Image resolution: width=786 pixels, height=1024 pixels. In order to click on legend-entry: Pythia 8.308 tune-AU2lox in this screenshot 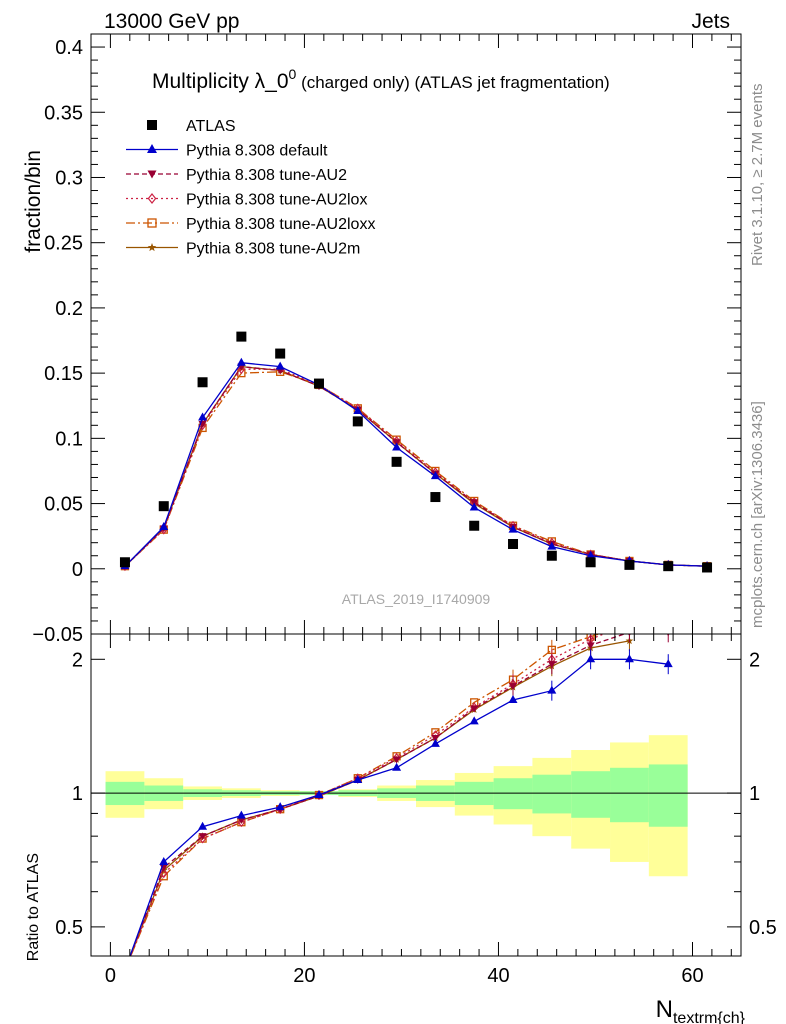, I will do `click(246, 200)`.